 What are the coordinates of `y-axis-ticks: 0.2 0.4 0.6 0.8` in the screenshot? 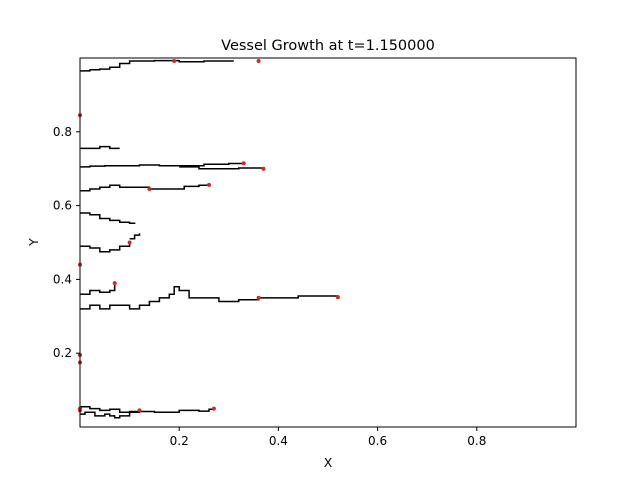 It's located at (66, 242).